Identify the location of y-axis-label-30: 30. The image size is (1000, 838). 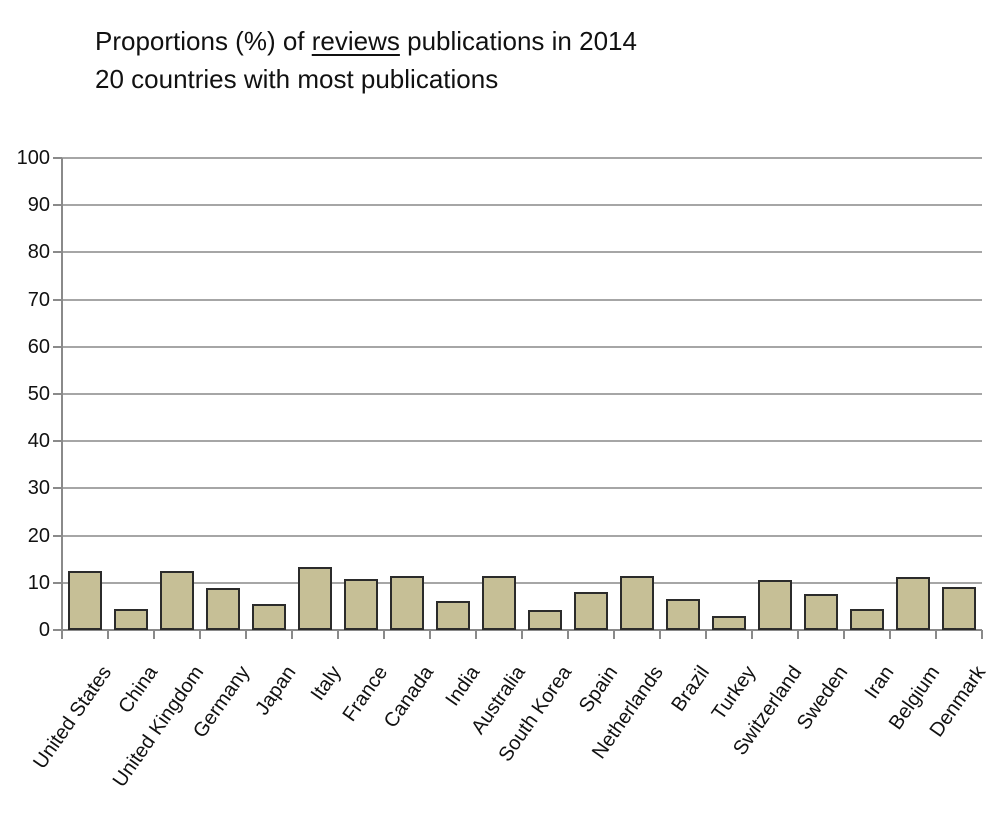
(38, 488).